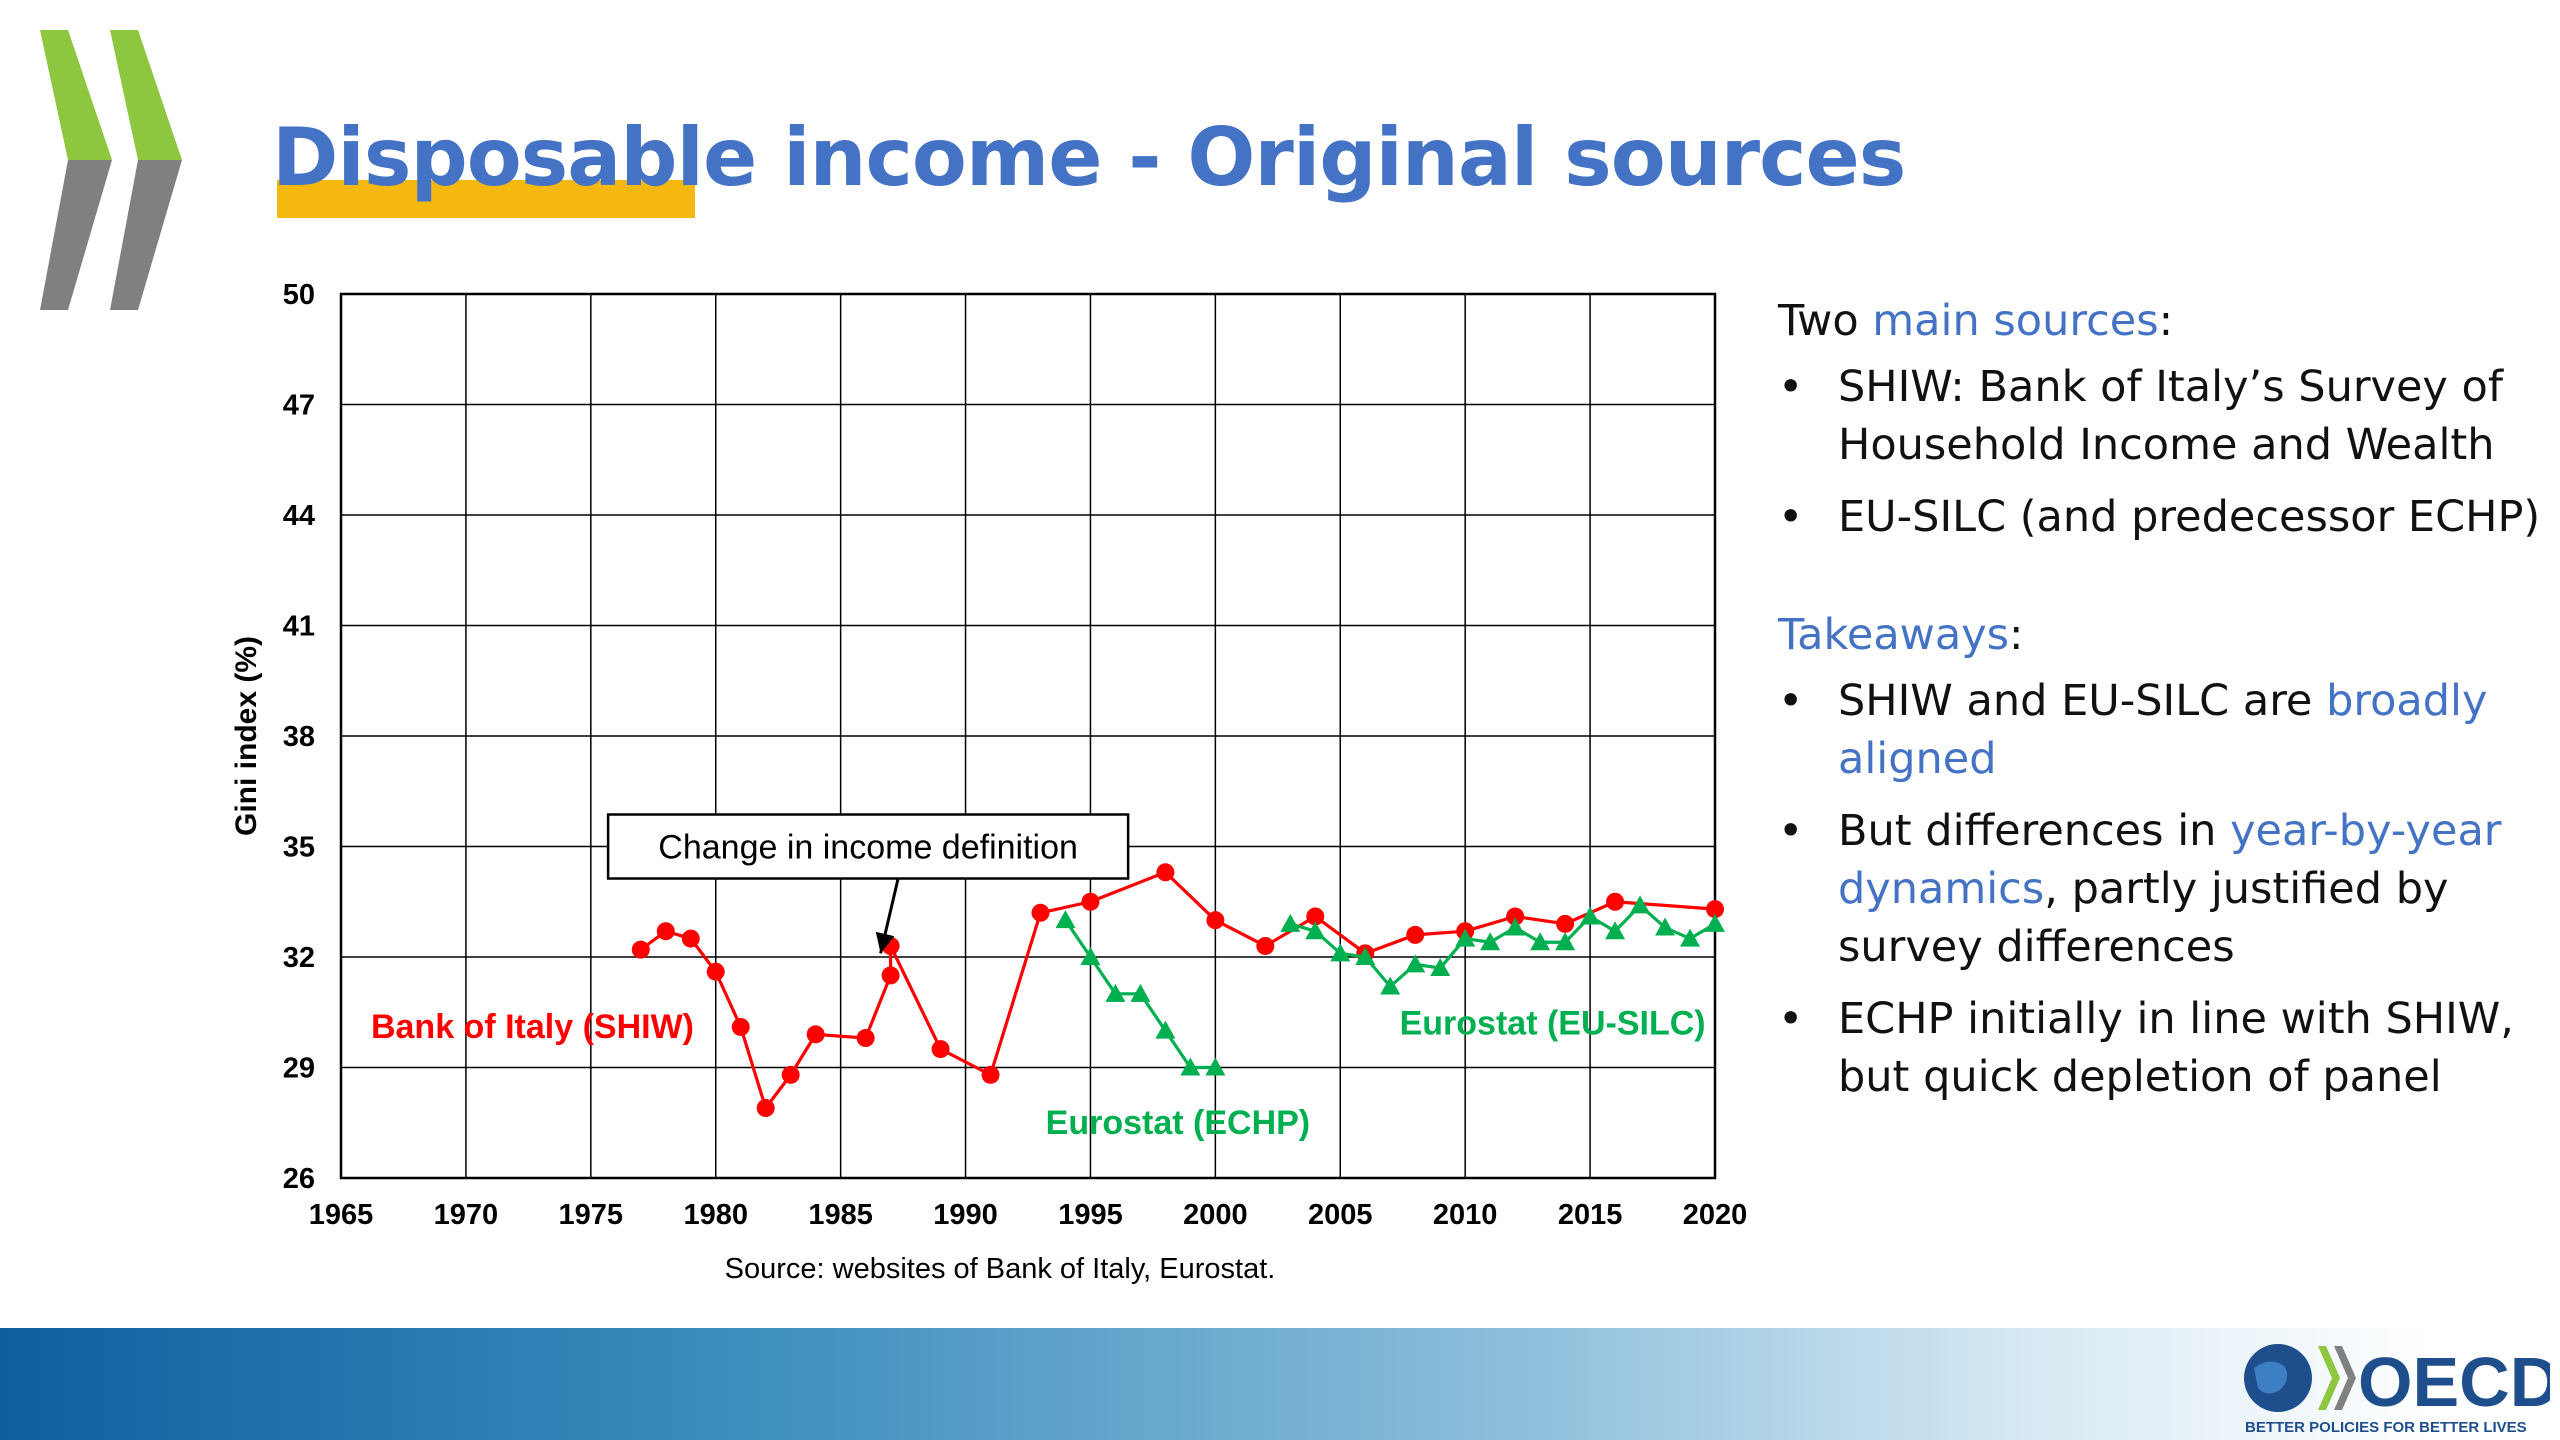  I want to click on x-tick-label: 1980, so click(715, 1215).